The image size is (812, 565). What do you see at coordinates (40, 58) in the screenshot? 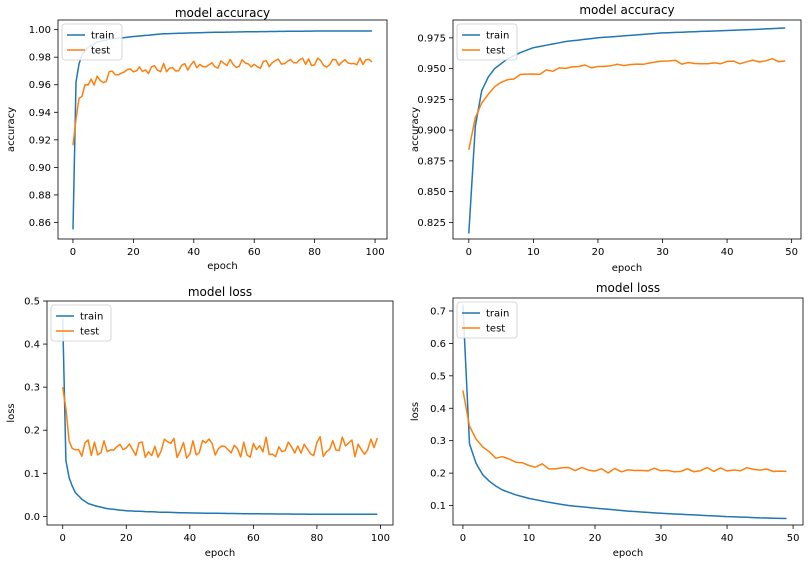
I see `y-tick-label: 0.98` at bounding box center [40, 58].